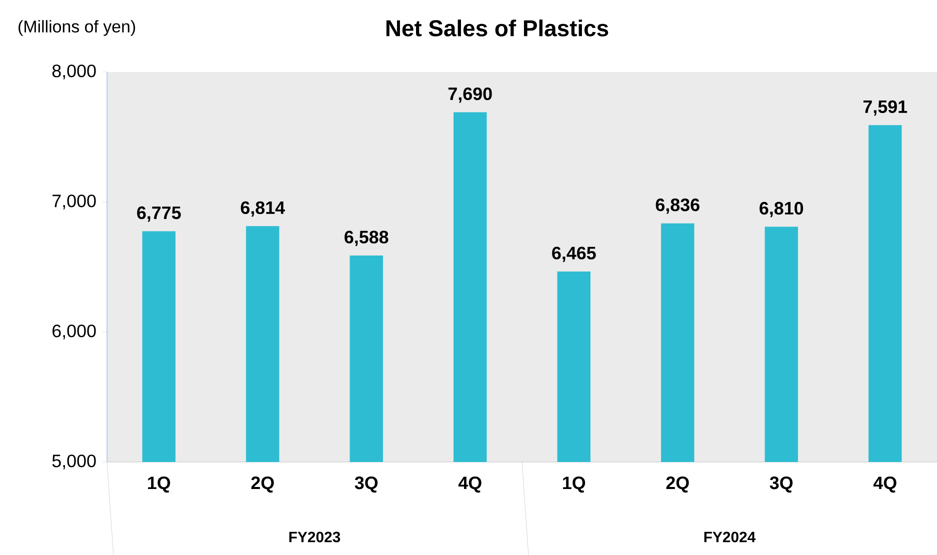 Image resolution: width=937 pixels, height=555 pixels. What do you see at coordinates (366, 238) in the screenshot?
I see `data-label: 6,588` at bounding box center [366, 238].